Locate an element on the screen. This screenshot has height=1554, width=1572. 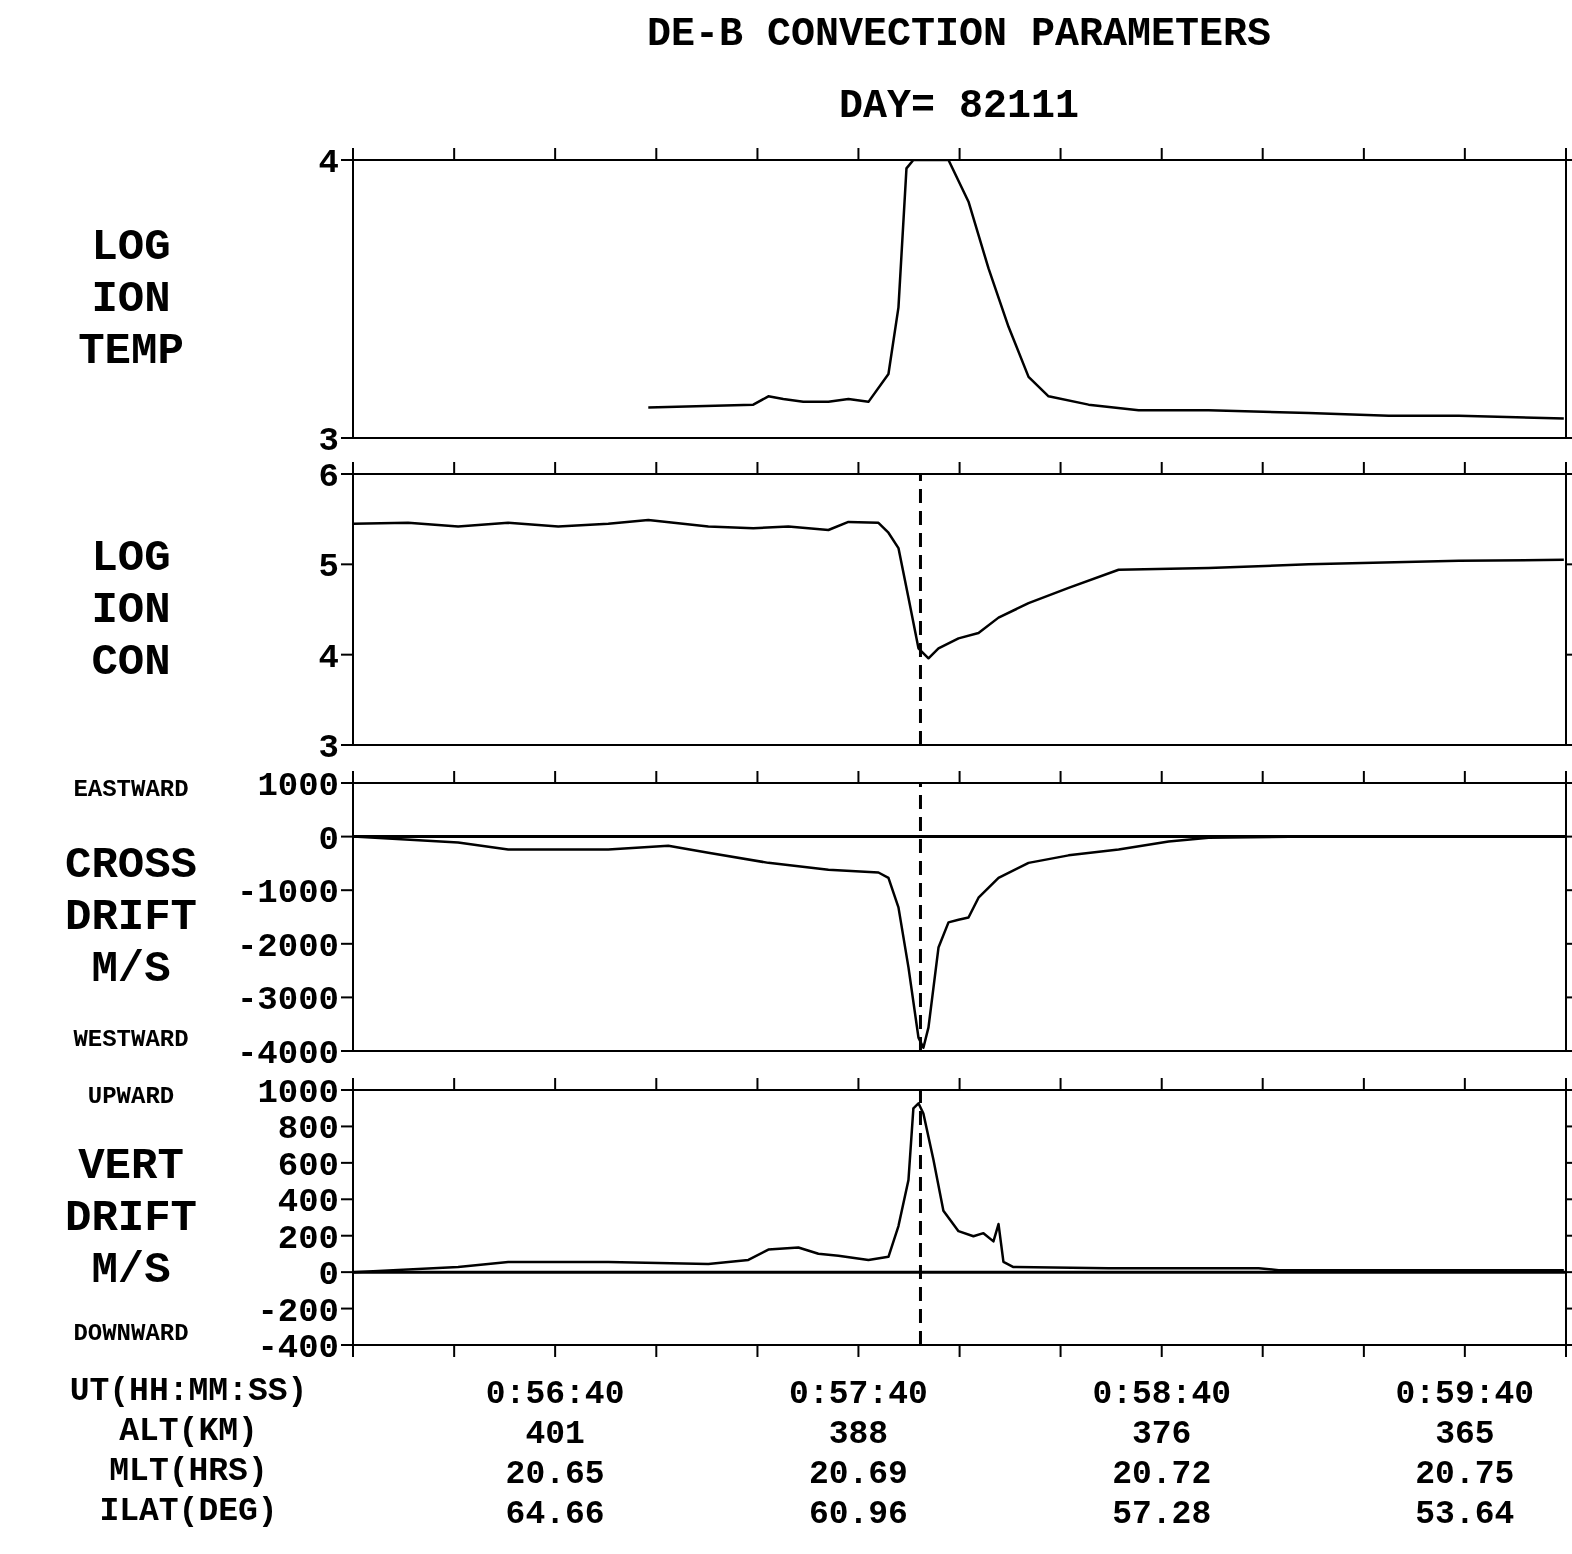
x-tick-label: 0:59:40 is located at coordinates (1465, 1394).